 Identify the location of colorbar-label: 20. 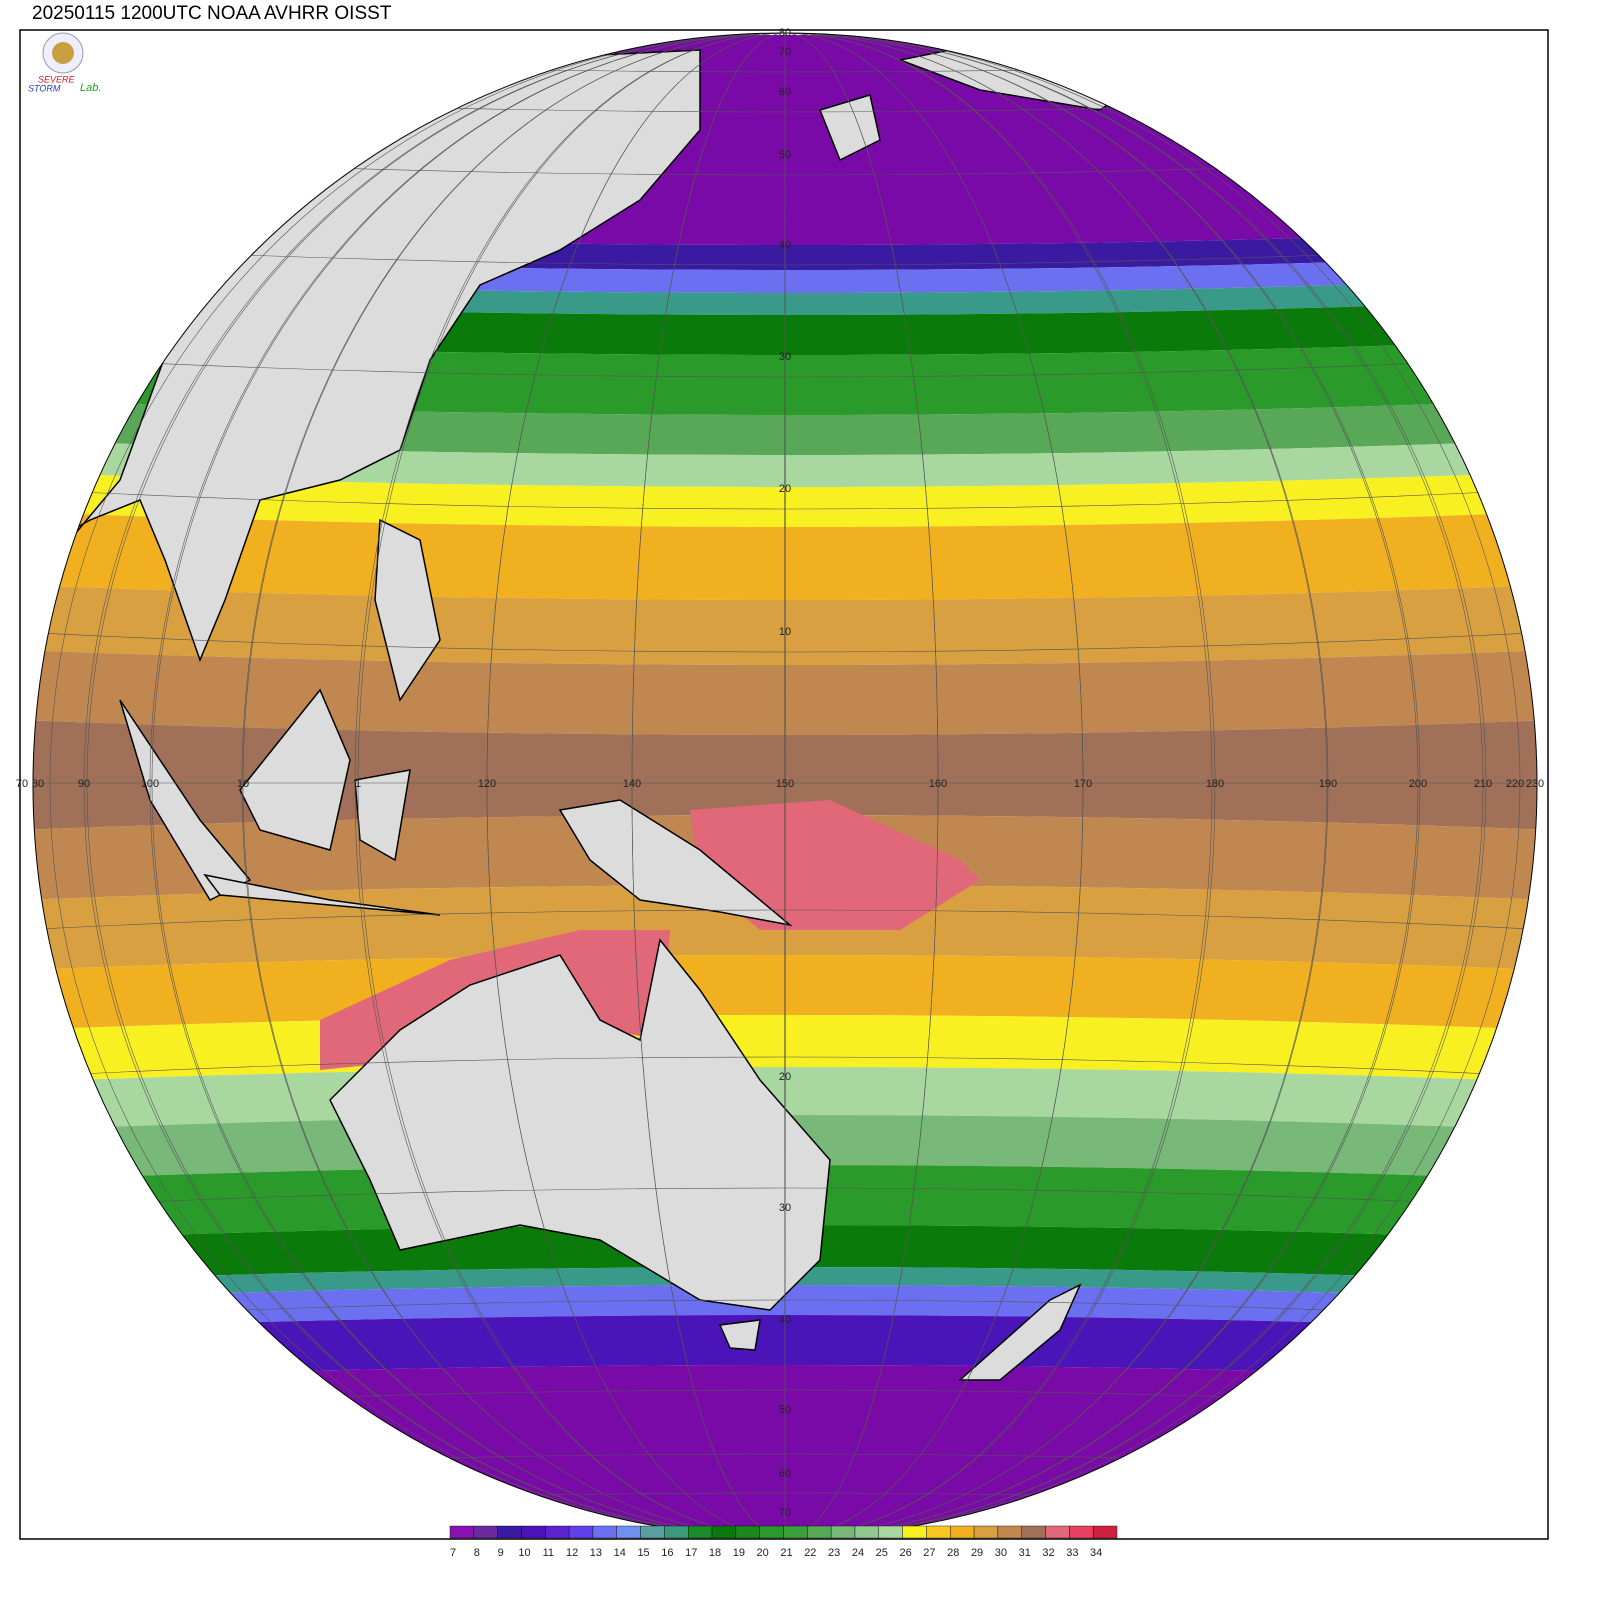
(763, 1553).